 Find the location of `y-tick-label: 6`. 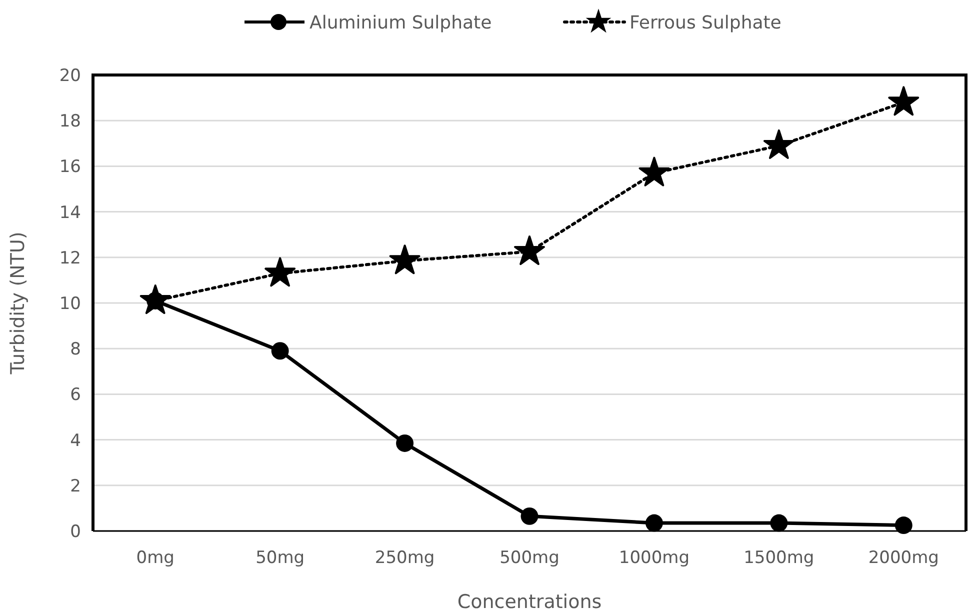

y-tick-label: 6 is located at coordinates (75, 395).